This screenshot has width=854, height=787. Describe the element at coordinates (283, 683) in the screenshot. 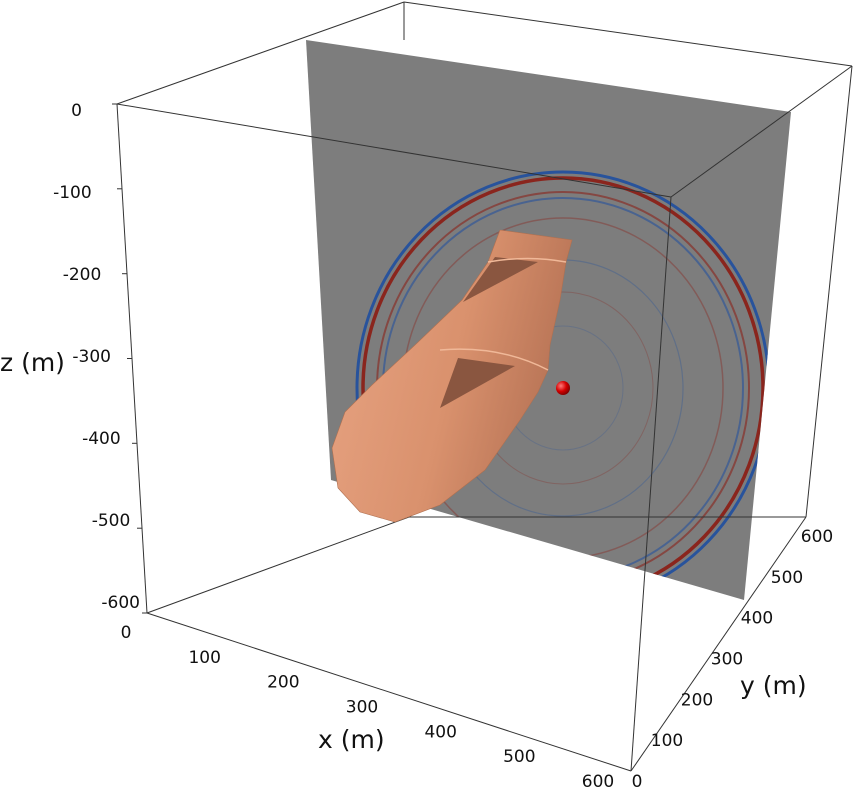

I see `x-tick-label: 200` at that location.